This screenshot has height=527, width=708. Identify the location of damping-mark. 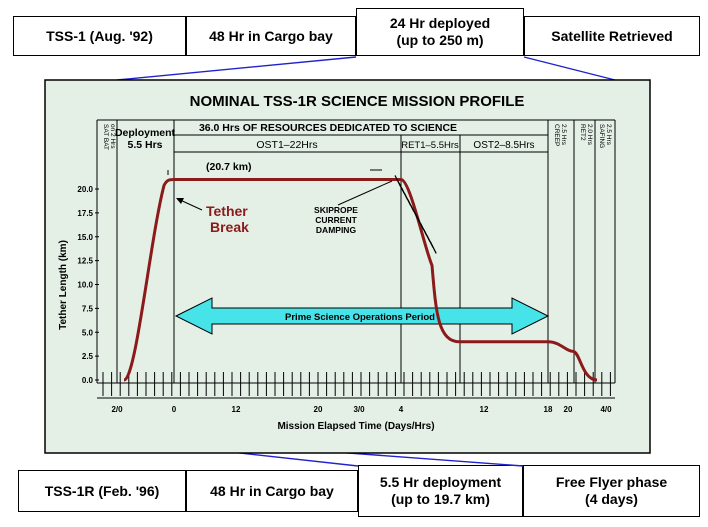
(433, 247).